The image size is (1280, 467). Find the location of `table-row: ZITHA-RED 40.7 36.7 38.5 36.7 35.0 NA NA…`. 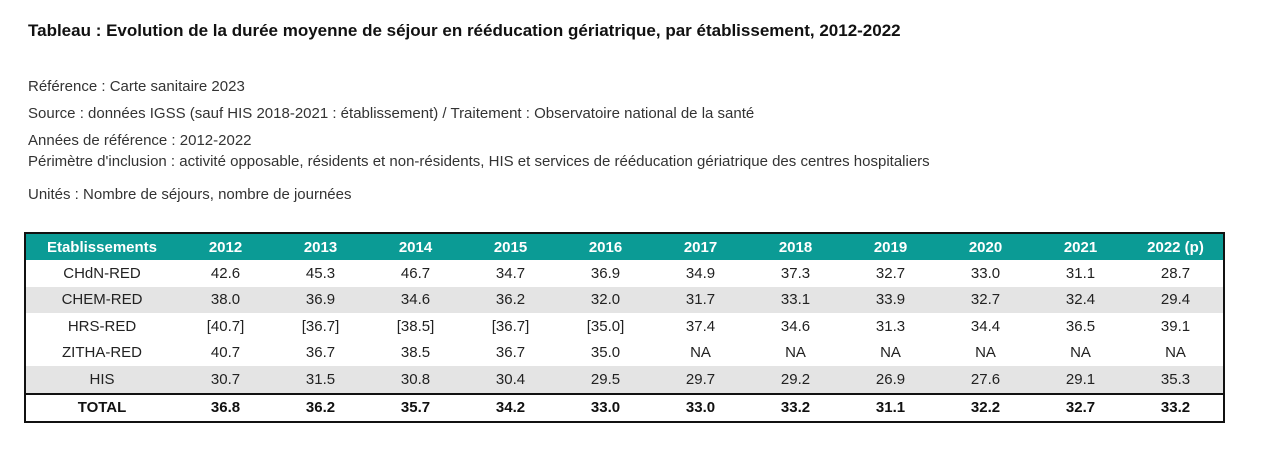

table-row: ZITHA-RED 40.7 36.7 38.5 36.7 35.0 NA NA… is located at coordinates (624, 352).